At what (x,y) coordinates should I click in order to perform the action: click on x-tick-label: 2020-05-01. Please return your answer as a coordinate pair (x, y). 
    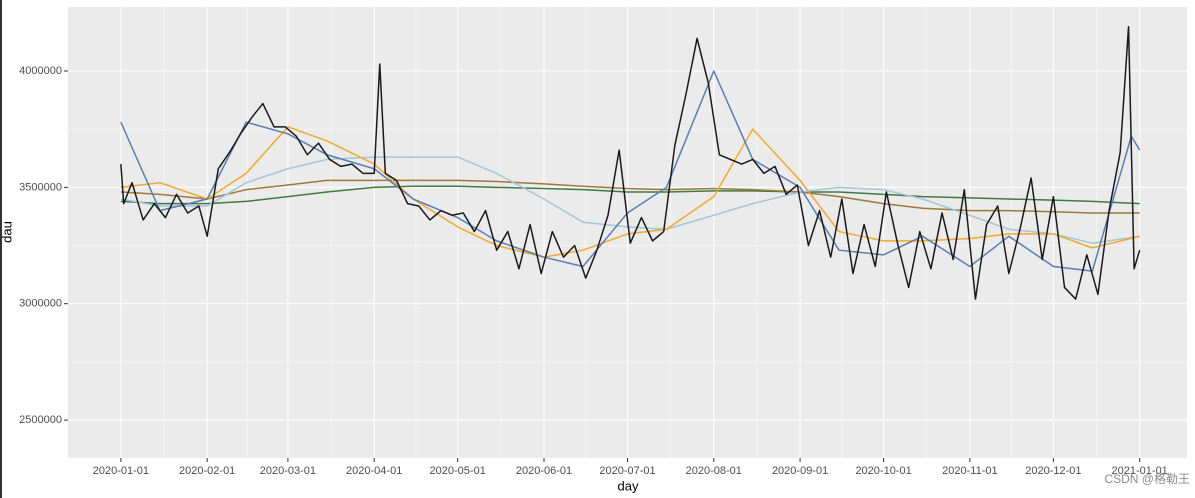
    Looking at the image, I should click on (458, 471).